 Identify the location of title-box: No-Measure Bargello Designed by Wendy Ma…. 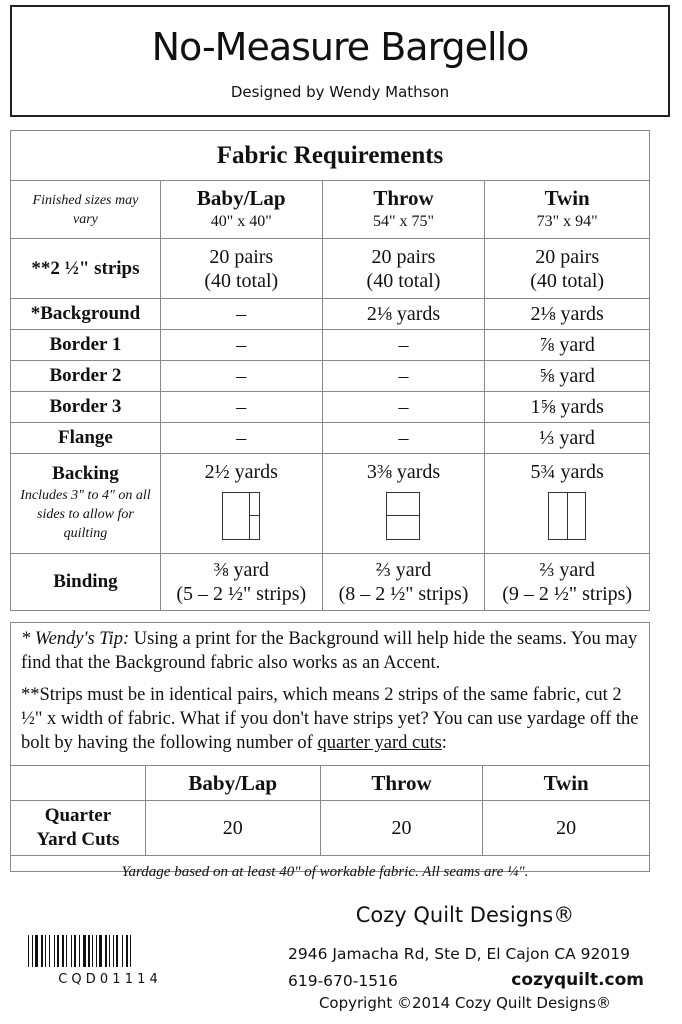
(340, 61).